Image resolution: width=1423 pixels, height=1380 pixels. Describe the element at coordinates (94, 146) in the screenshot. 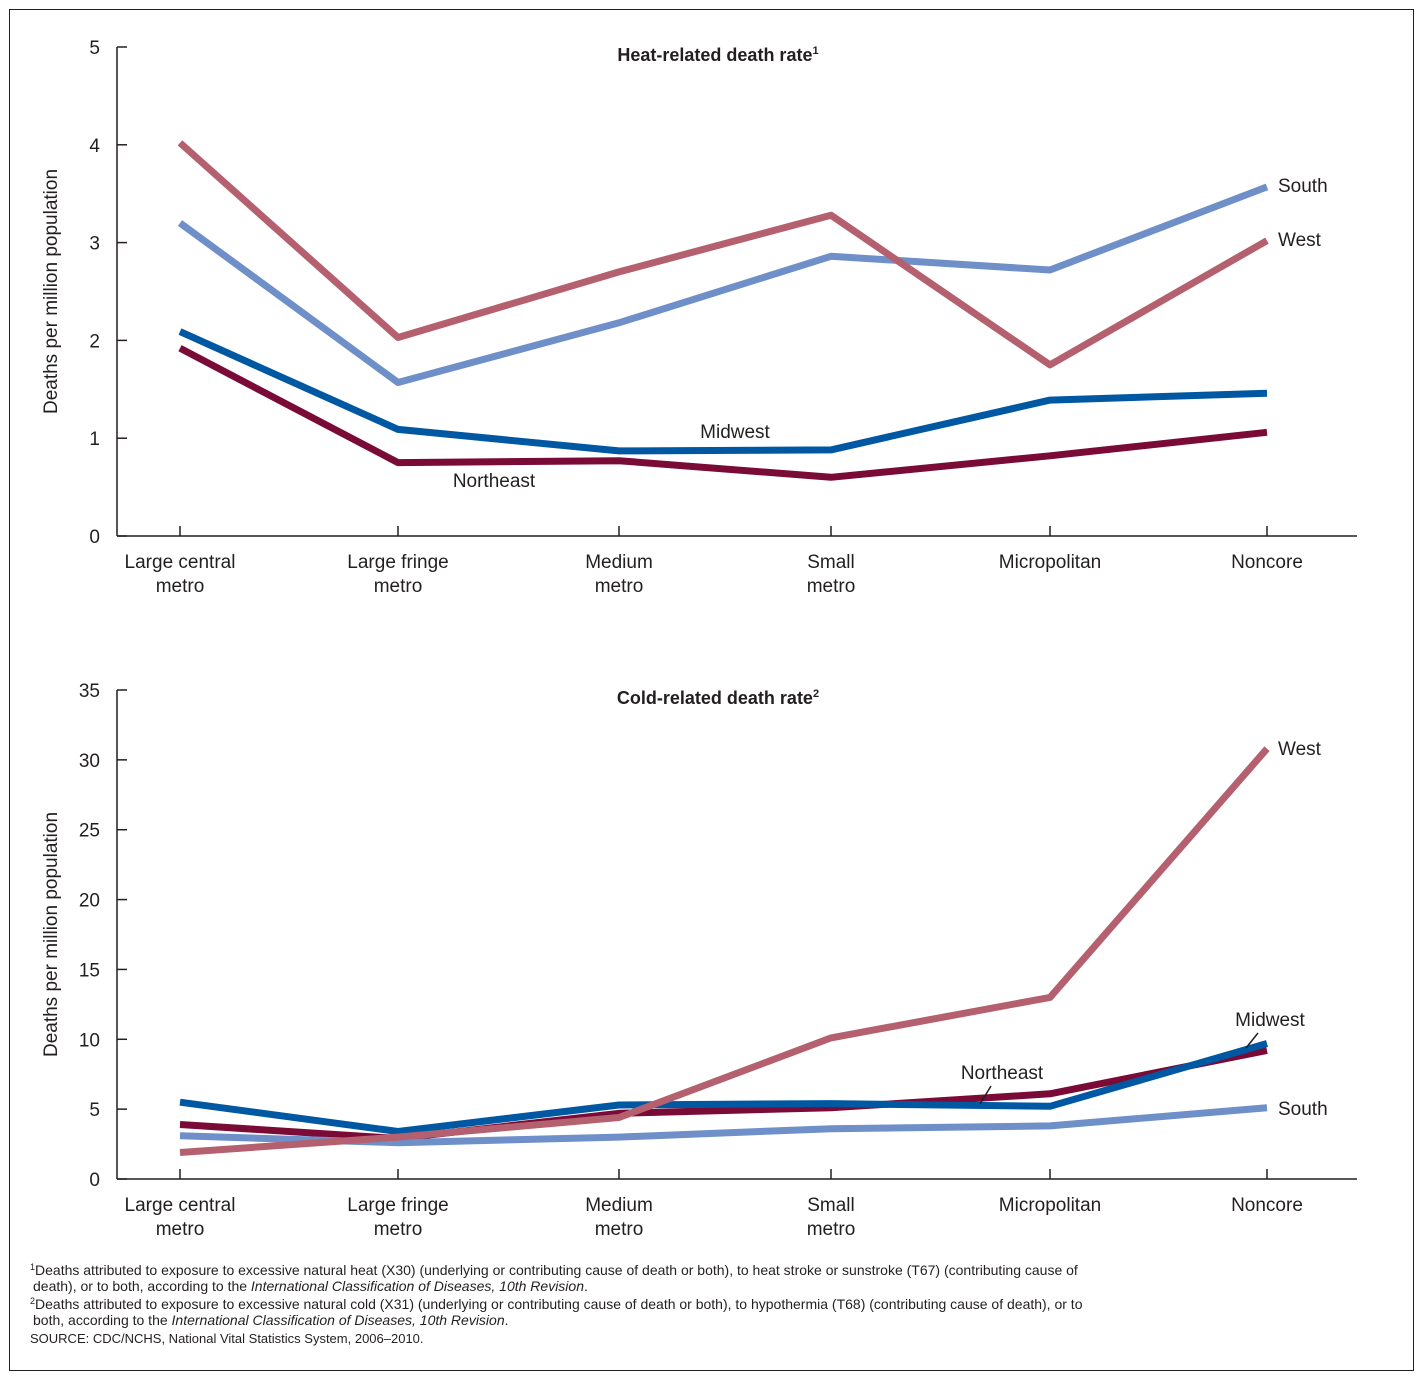

I see `y-tick-label: 4` at that location.